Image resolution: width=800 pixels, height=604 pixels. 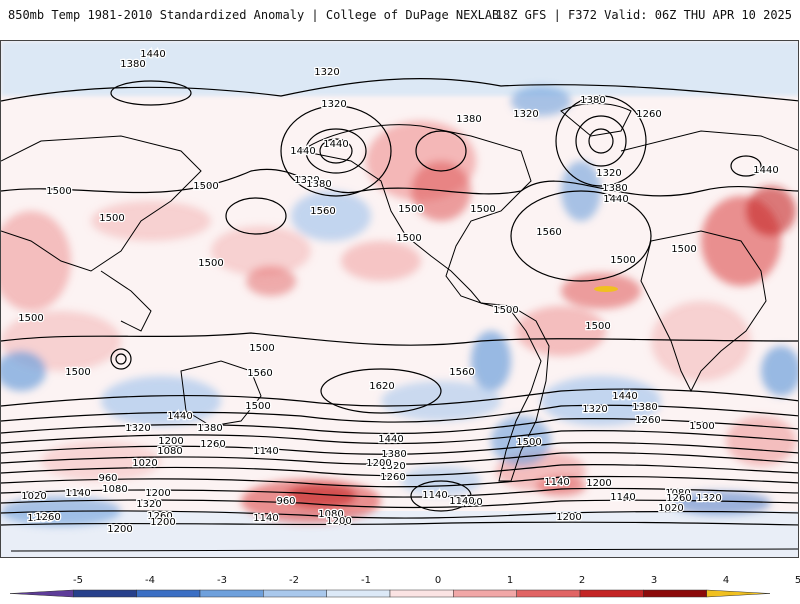 What do you see at coordinates (150, 580) in the screenshot?
I see `colorbar-tick-label: -4` at bounding box center [150, 580].